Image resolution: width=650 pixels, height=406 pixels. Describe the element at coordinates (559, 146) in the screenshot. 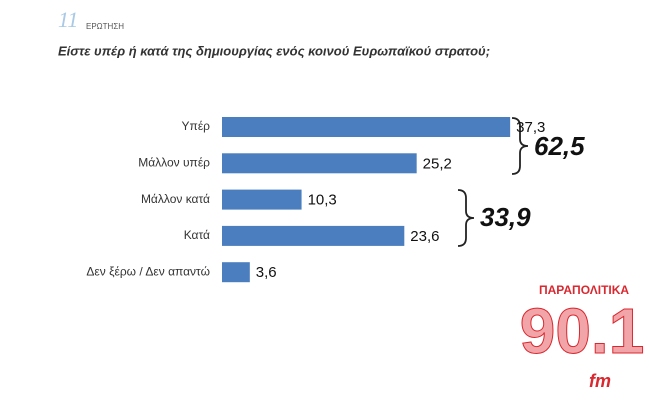

I see `annotation: 62,5` at that location.